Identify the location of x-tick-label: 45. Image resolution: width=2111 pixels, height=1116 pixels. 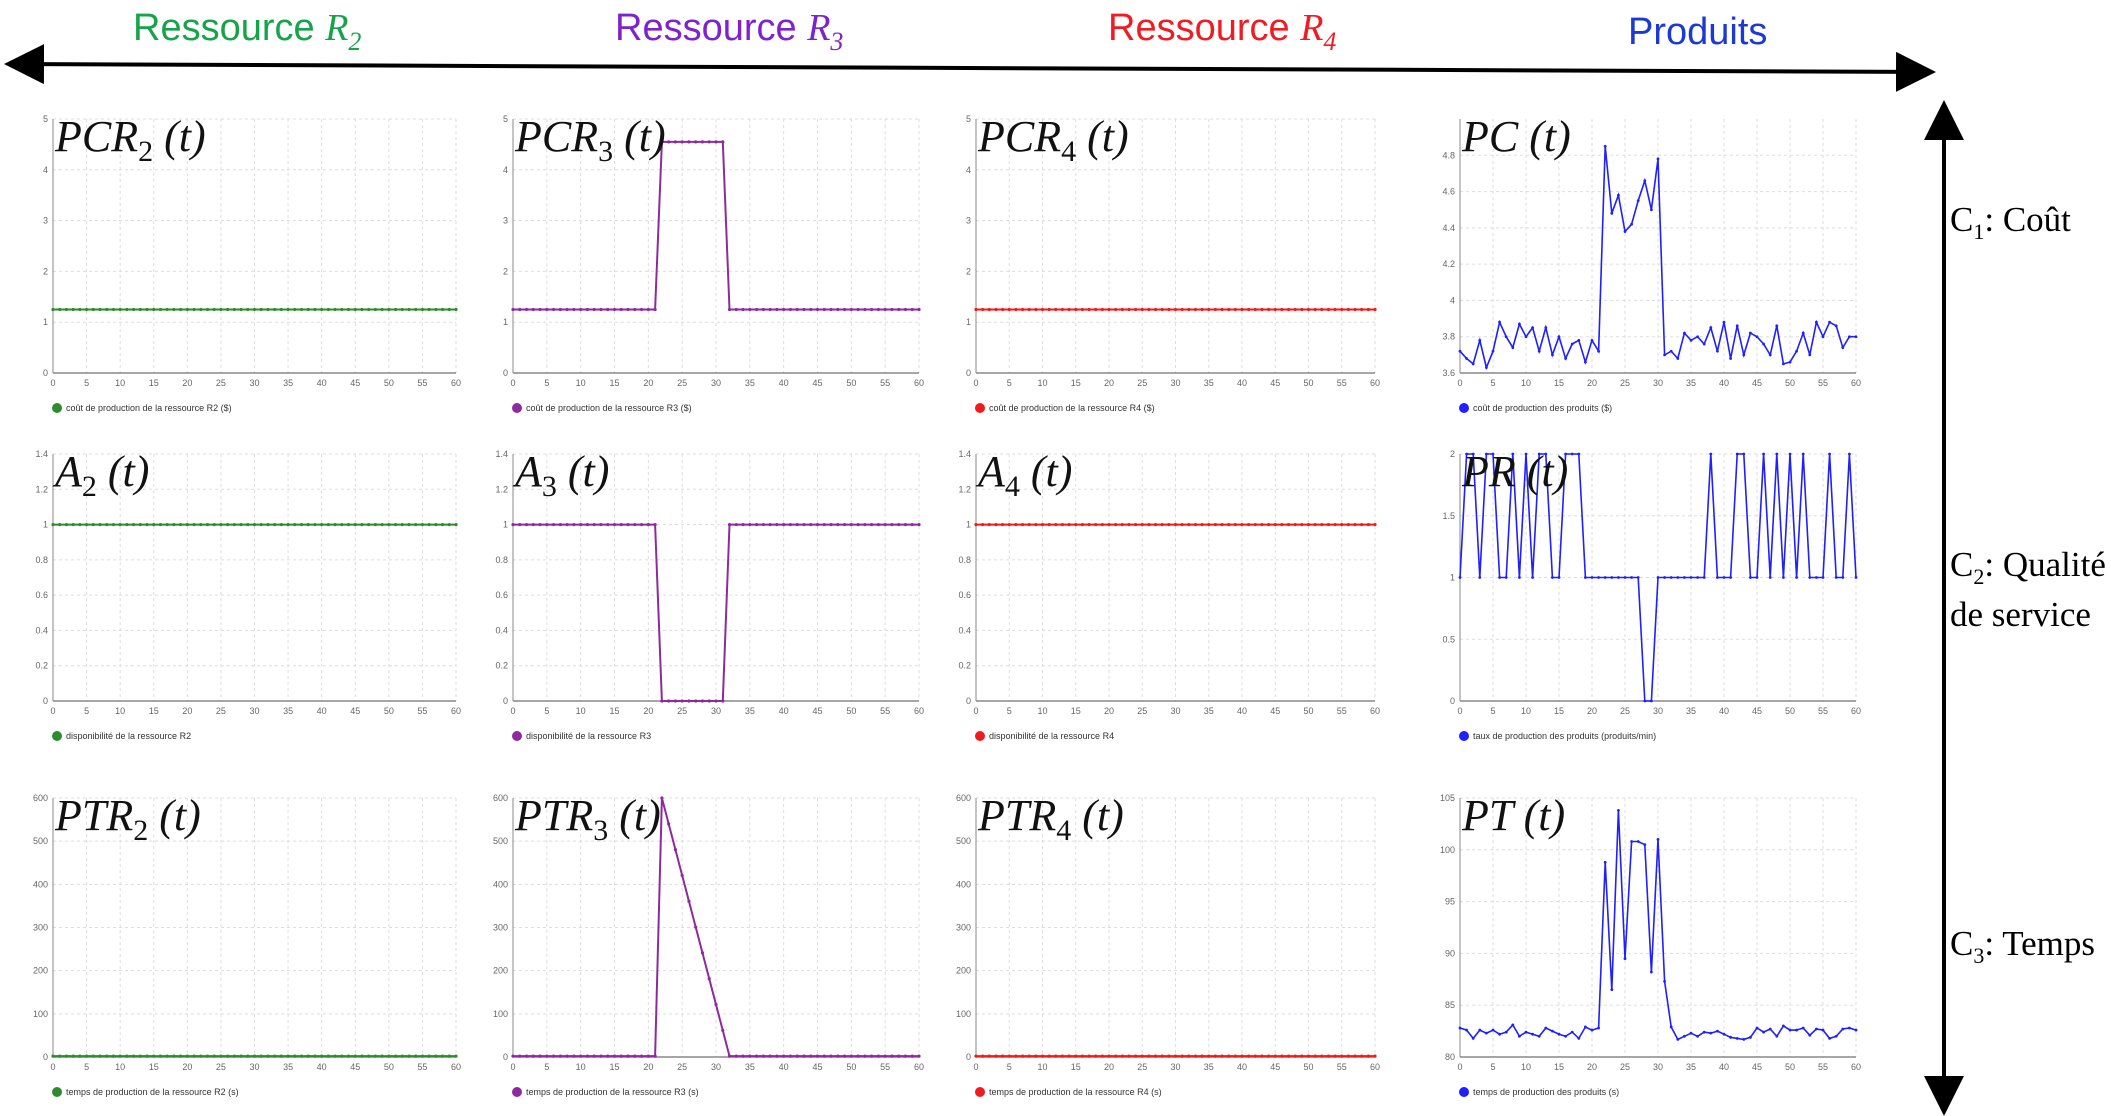
(1275, 383).